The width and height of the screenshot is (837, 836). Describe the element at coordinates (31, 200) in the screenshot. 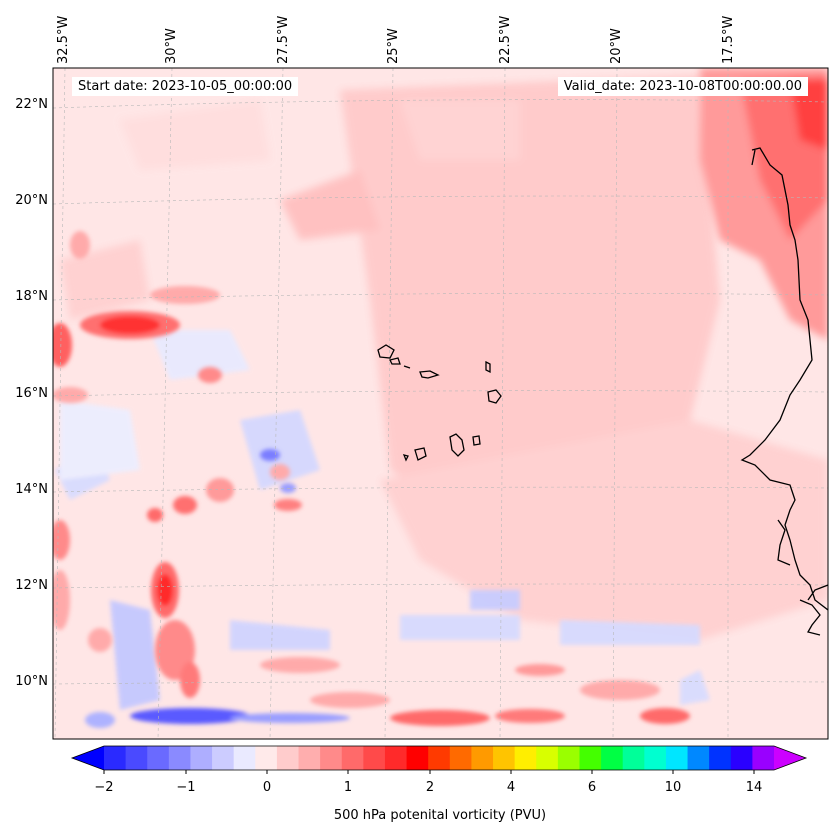

I see `lat-label: 20°N` at that location.